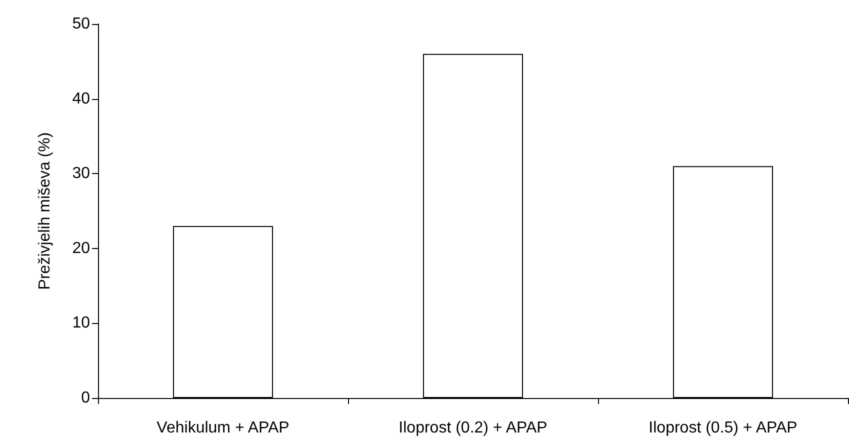  I want to click on x-tick-label: Iloprost (0.2) + APAP, so click(473, 428).